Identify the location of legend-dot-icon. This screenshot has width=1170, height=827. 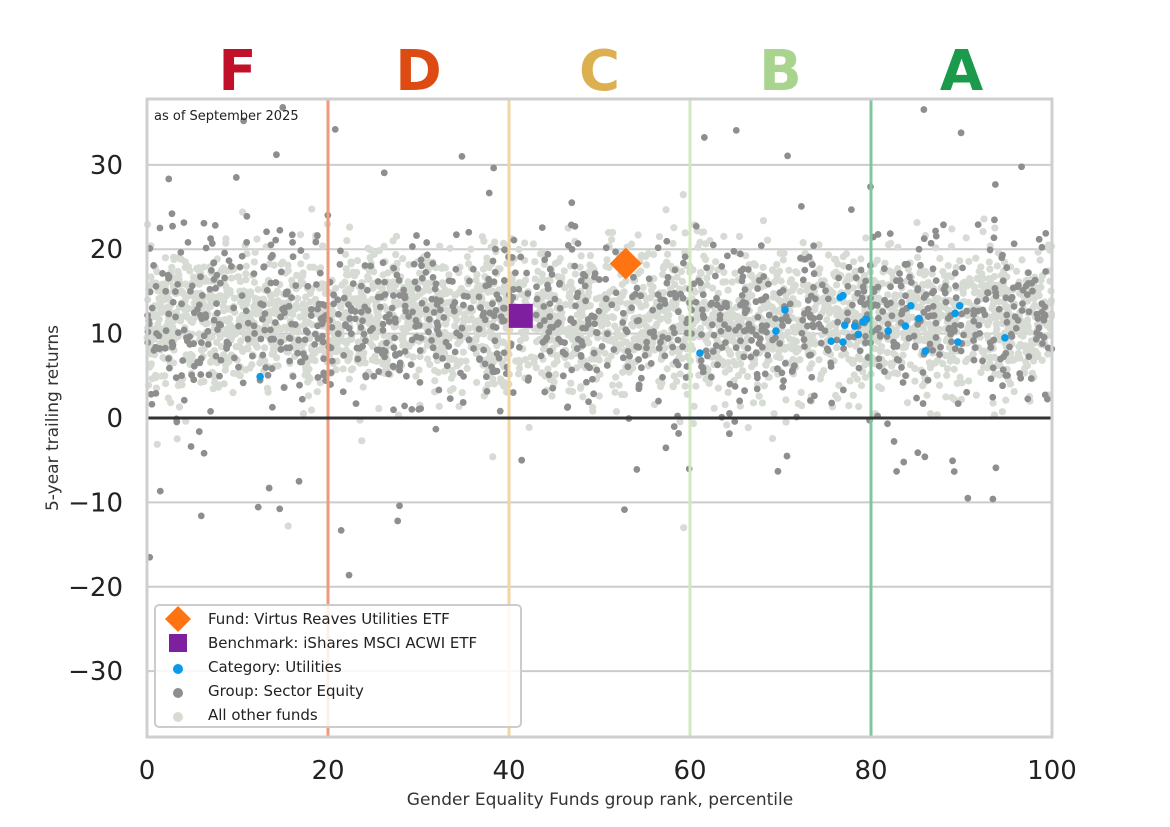
(178, 669).